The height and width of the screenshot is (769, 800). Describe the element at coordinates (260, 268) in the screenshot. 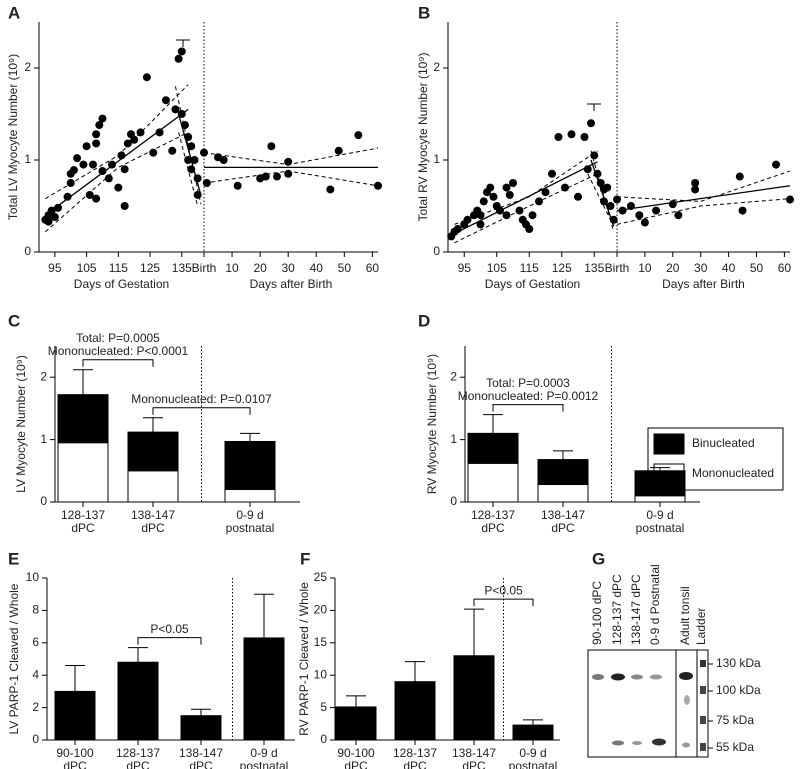

I see `x-tick-label: 20` at that location.